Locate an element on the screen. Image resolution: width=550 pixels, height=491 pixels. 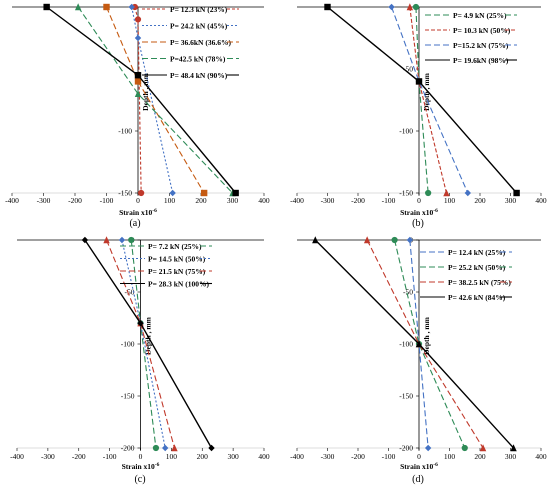
legend-label: P= 25.2 kN (50%) is located at coordinates (477, 267).